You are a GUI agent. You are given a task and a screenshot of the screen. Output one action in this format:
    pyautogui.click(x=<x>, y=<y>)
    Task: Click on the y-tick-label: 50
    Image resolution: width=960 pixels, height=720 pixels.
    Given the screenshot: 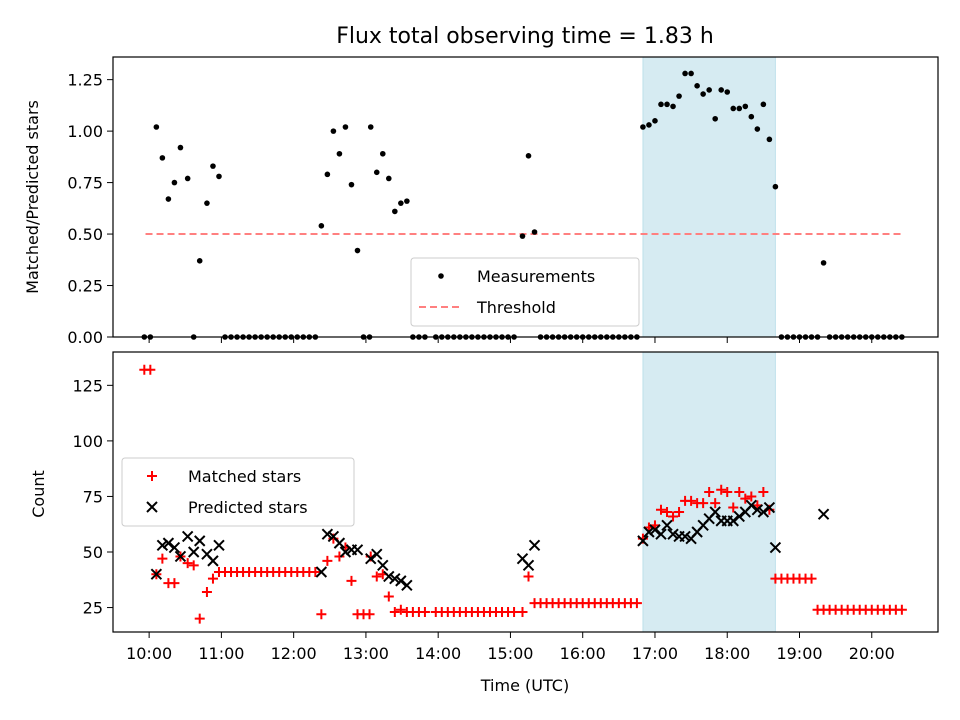 What is the action you would take?
    pyautogui.click(x=93, y=552)
    